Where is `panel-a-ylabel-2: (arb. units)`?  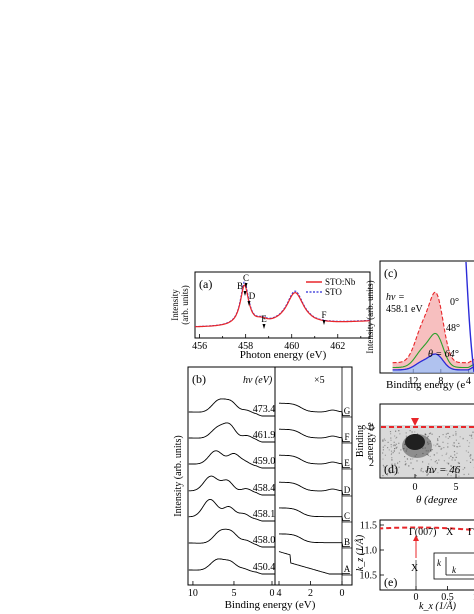
panel-a-ylabel-2: (arb. units) is located at coordinates (185, 305).